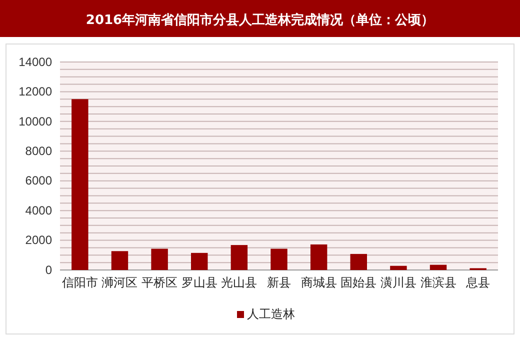  I want to click on x-tick-label: 息县, so click(477, 283).